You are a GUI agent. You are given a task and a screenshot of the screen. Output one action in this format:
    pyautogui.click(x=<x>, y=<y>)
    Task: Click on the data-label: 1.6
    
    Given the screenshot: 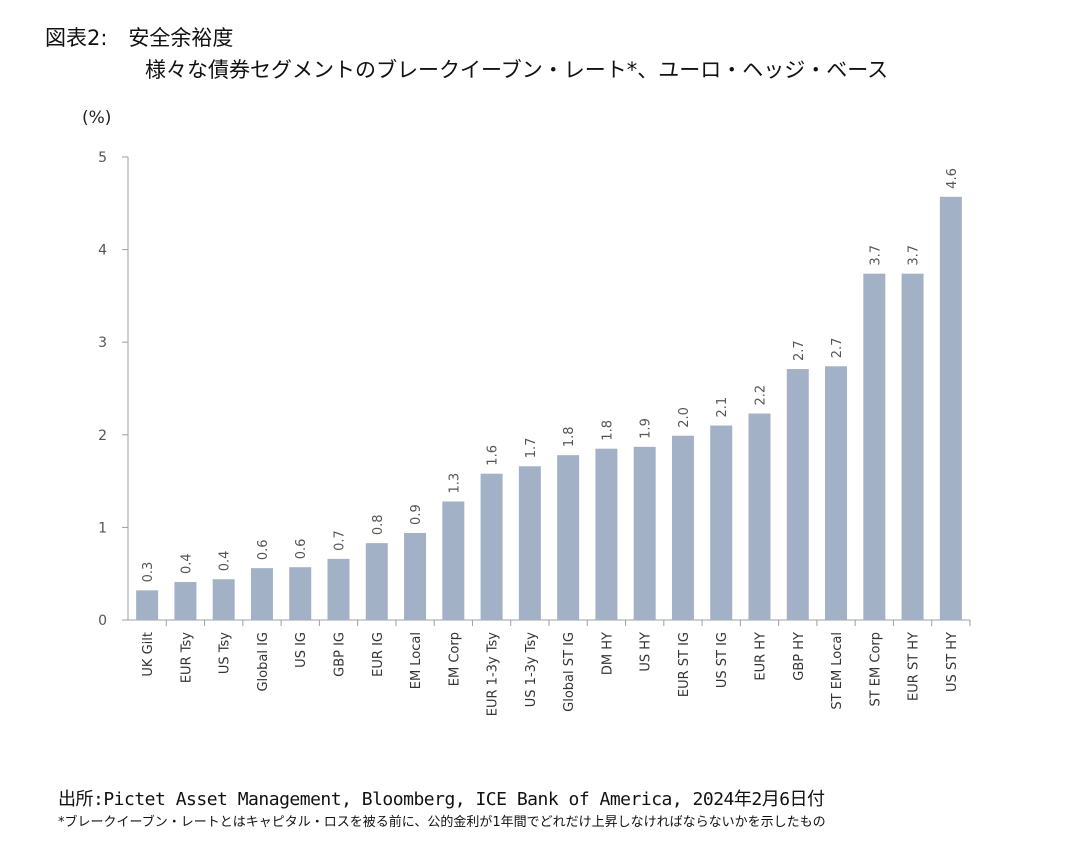 What is the action you would take?
    pyautogui.click(x=493, y=455)
    